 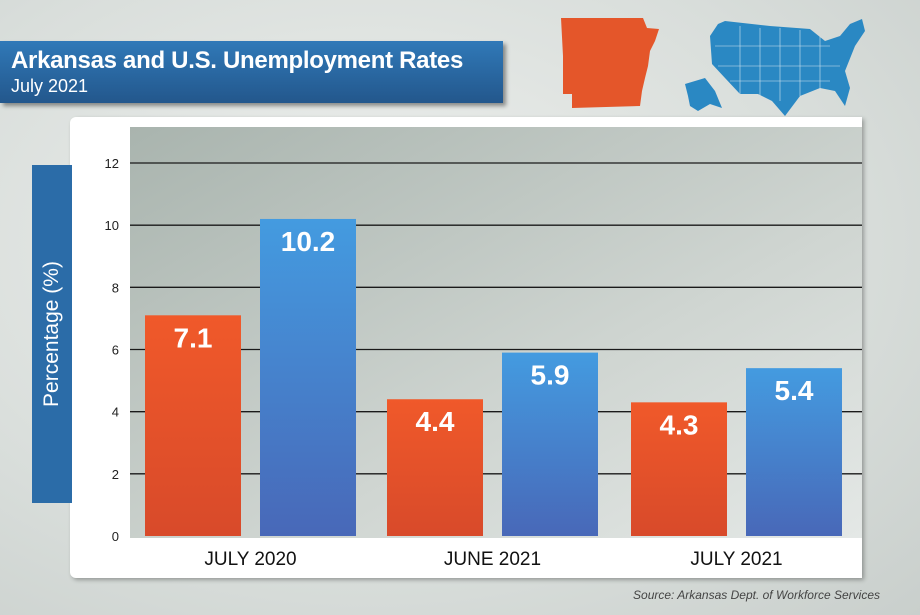 What do you see at coordinates (112, 225) in the screenshot?
I see `y-tick-label: 10` at bounding box center [112, 225].